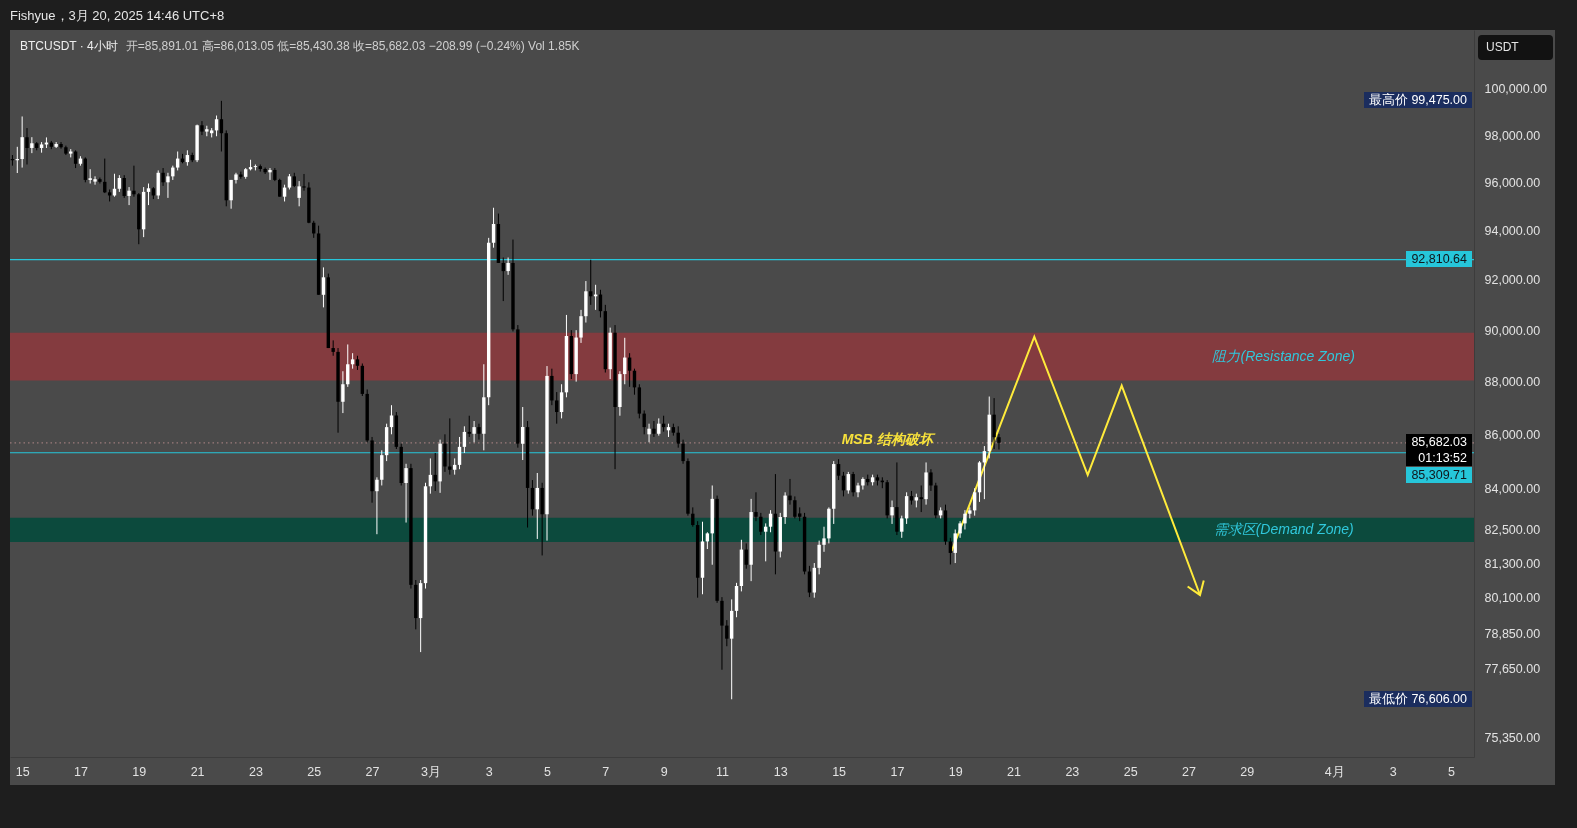 The height and width of the screenshot is (828, 1577). Describe the element at coordinates (1512, 135) in the screenshot. I see `y-tick-label: 98,000.00` at that location.